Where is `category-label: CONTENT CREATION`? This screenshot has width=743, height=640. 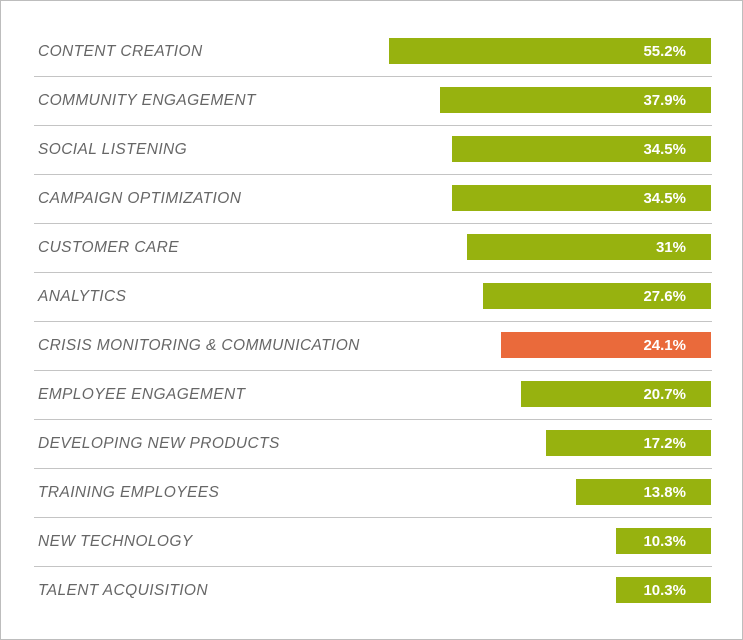
category-label: CONTENT CREATION is located at coordinates (120, 51).